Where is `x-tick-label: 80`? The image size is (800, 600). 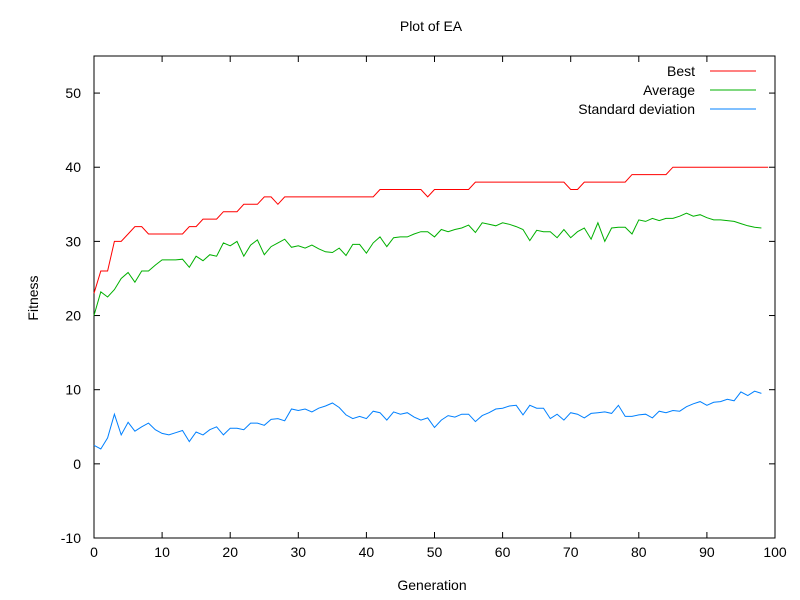
x-tick-label: 80 is located at coordinates (639, 552).